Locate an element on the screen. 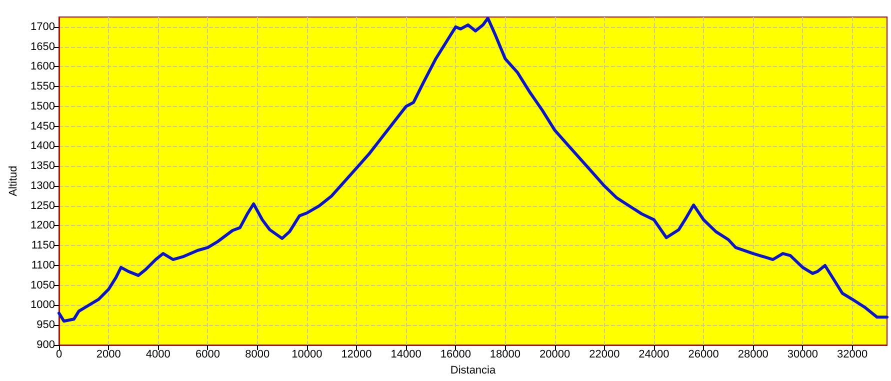 Image resolution: width=891 pixels, height=381 pixels. x-tick-label: 18000 is located at coordinates (505, 354).